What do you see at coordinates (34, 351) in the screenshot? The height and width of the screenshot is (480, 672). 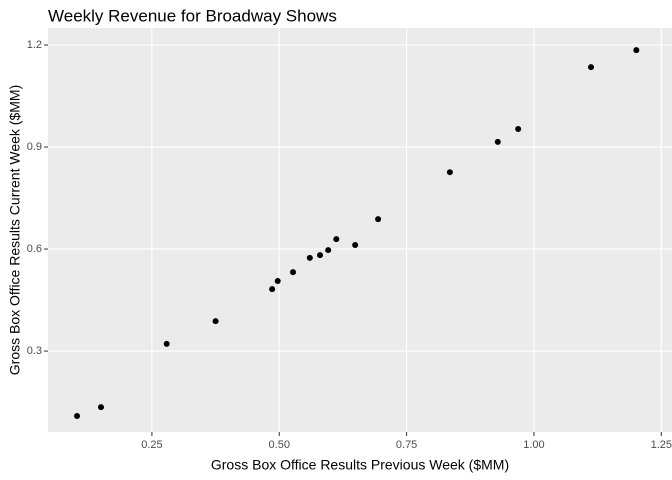 I see `y-tick-label: 0.3` at bounding box center [34, 351].